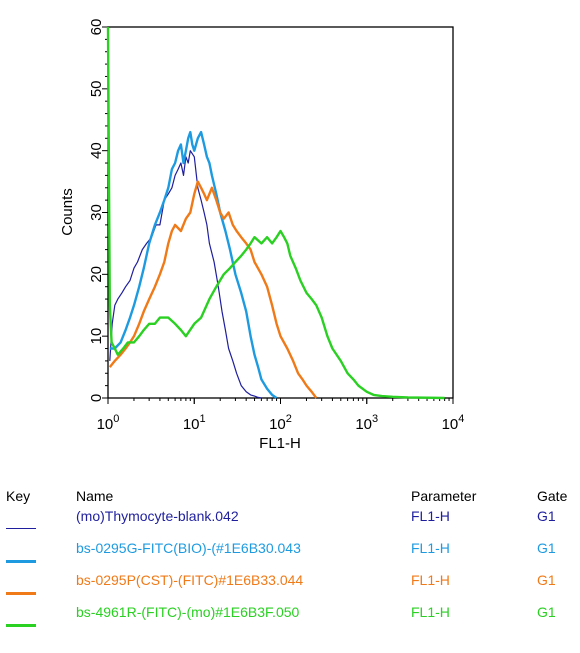  I want to click on legend-header-key: Key, so click(18, 496).